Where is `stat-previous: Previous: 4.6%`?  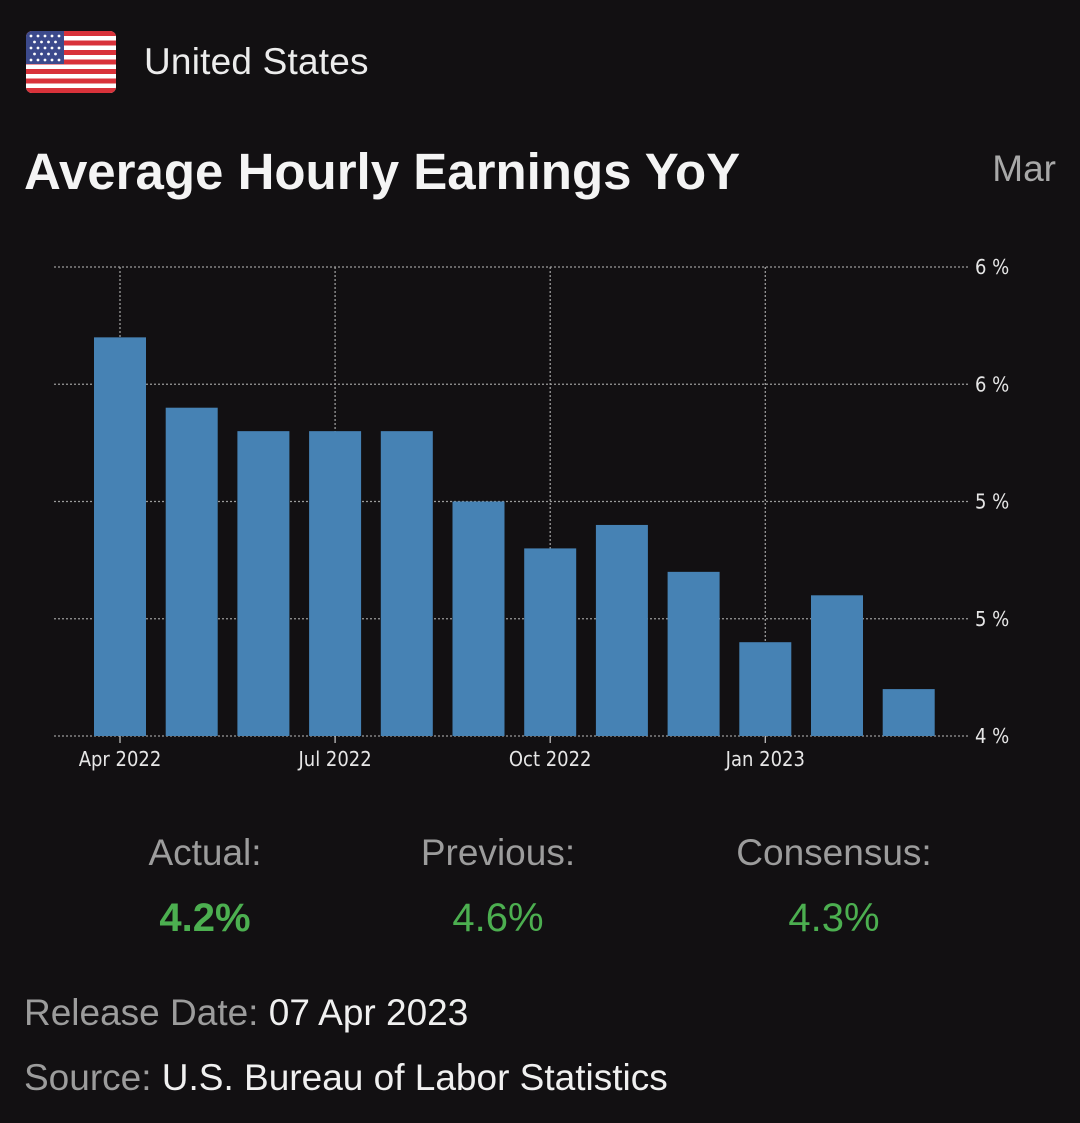 stat-previous: Previous: 4.6% is located at coordinates (498, 886).